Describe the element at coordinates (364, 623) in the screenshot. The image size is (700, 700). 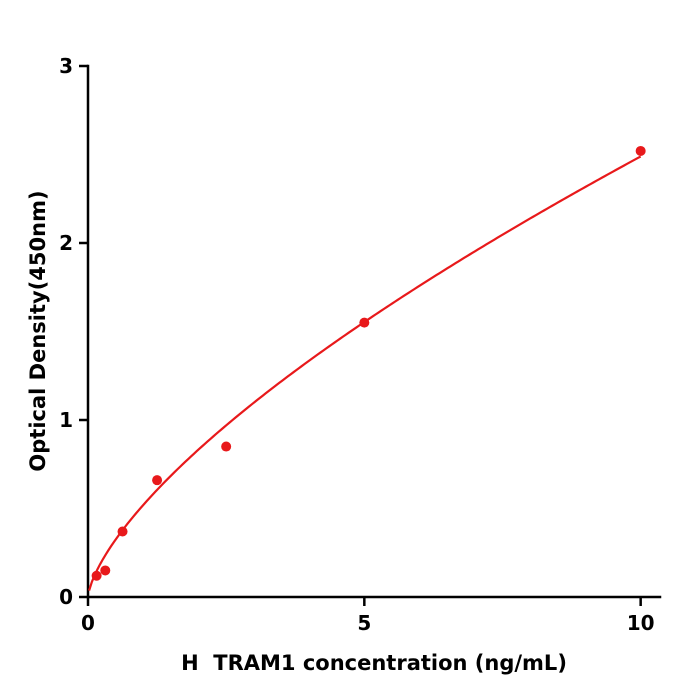
I see `x-tick-label: 5` at that location.